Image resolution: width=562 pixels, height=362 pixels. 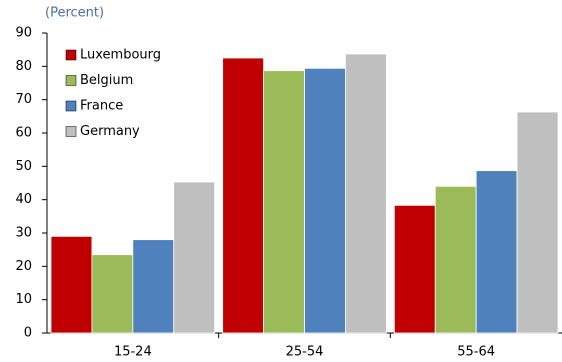 What do you see at coordinates (120, 55) in the screenshot?
I see `legend-label: Luxembourg` at bounding box center [120, 55].